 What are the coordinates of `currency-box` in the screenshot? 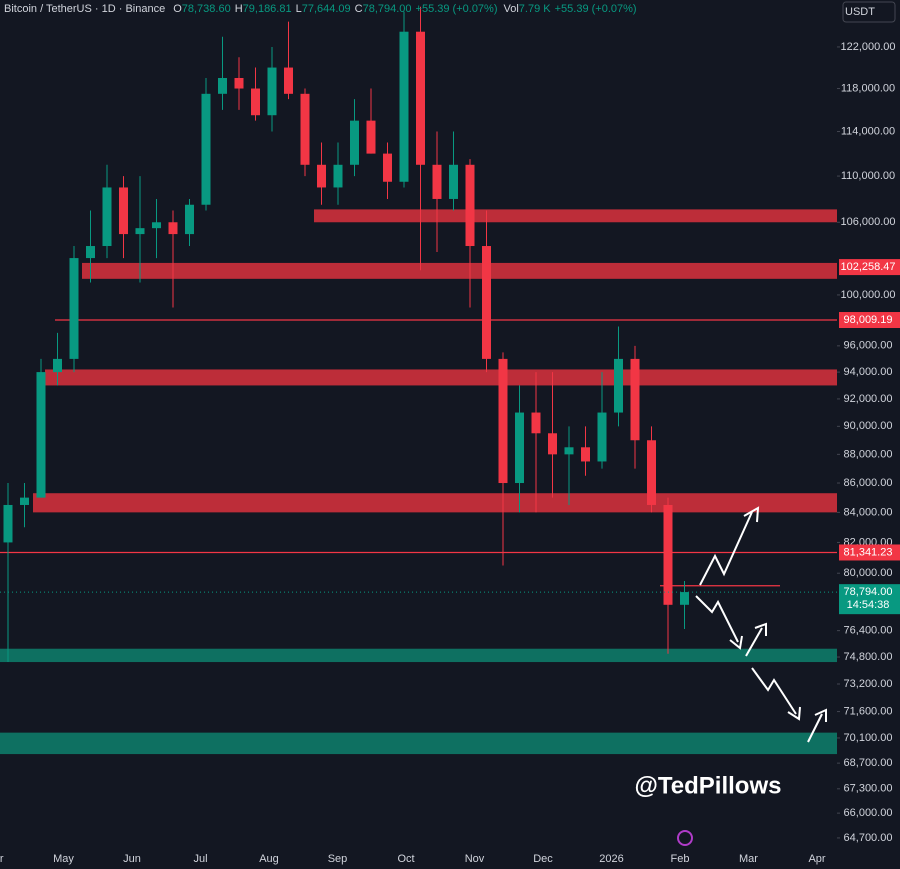 It's located at (869, 12).